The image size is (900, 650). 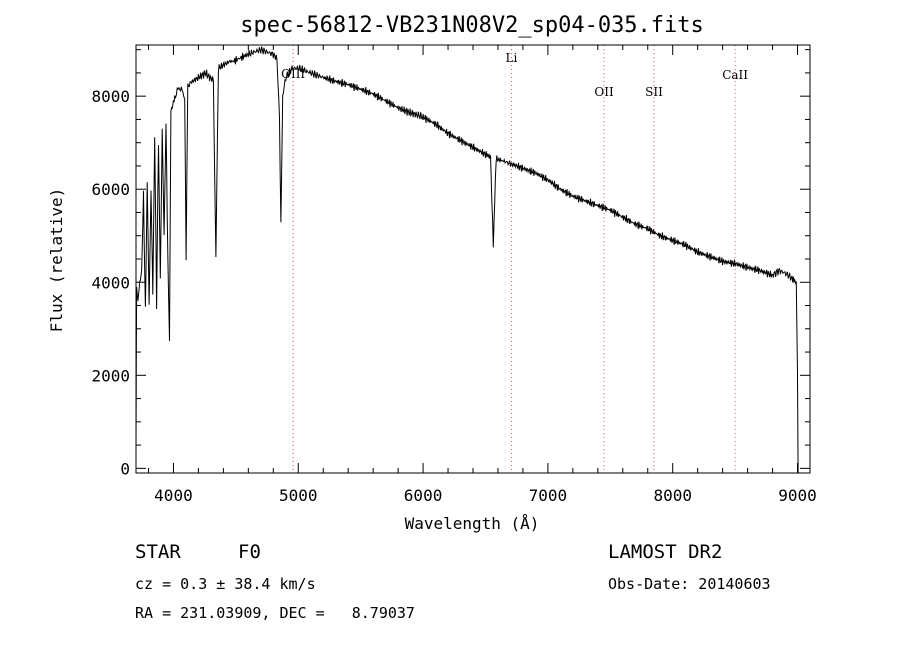 I want to click on y-tick-label: 6000, so click(x=110, y=189).